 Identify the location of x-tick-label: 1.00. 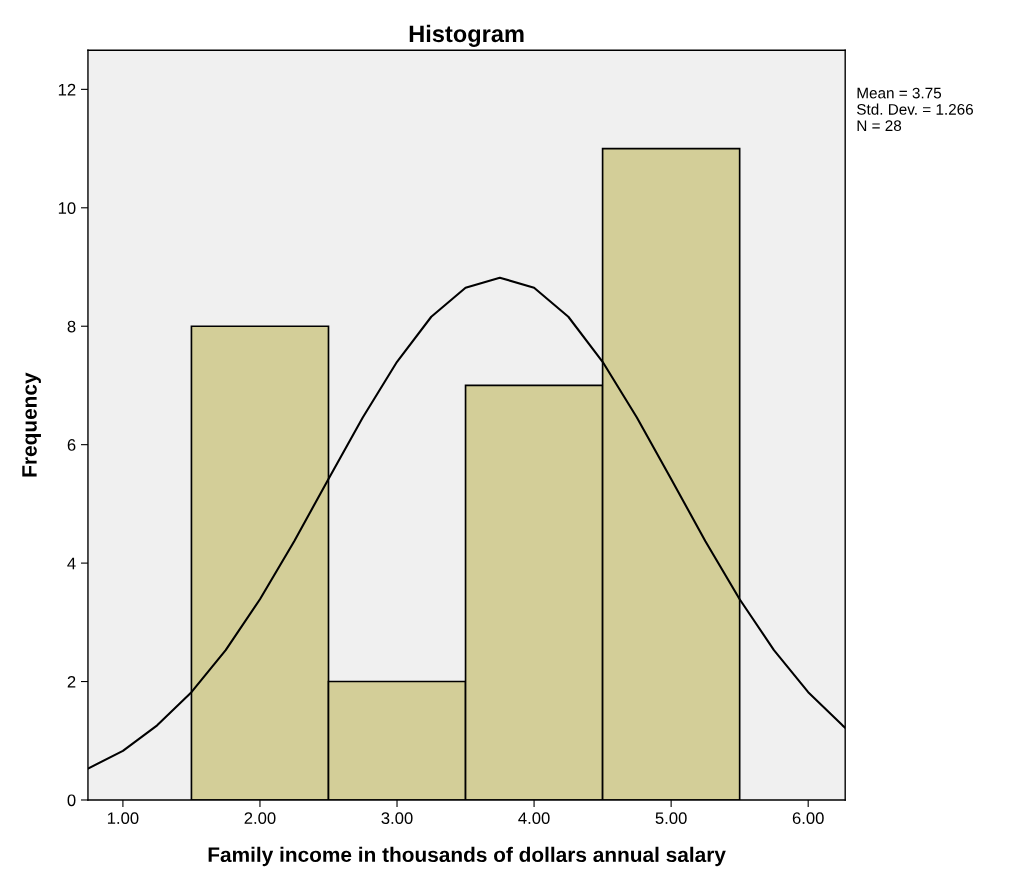
(123, 818).